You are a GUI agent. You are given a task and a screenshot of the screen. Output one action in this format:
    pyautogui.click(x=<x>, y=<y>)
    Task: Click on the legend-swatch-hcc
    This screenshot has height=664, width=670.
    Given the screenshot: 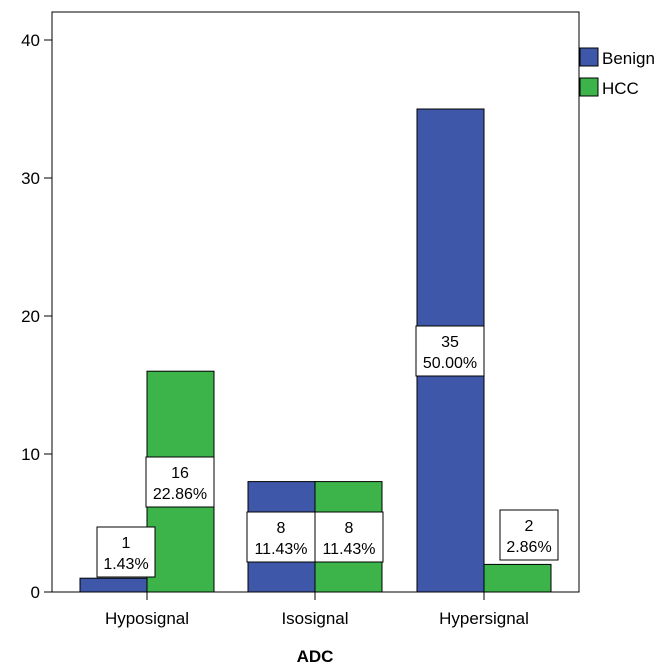 What is the action you would take?
    pyautogui.click(x=589, y=87)
    